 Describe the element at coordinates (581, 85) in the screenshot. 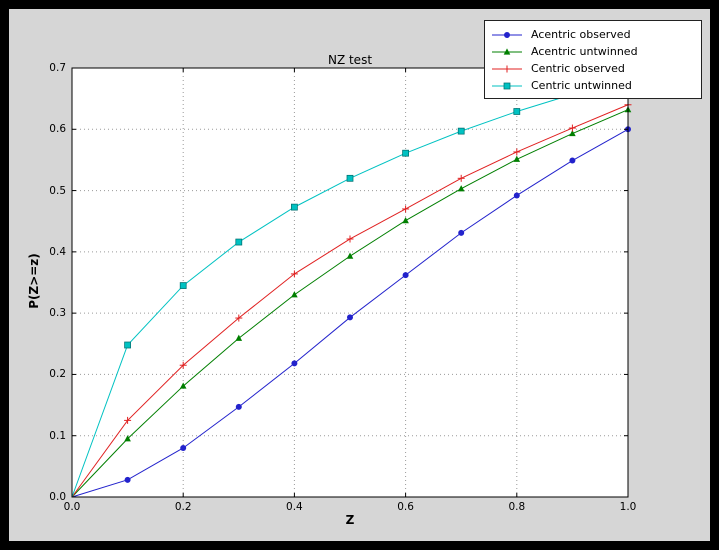

I see `legend-label: Centric untwinned` at that location.